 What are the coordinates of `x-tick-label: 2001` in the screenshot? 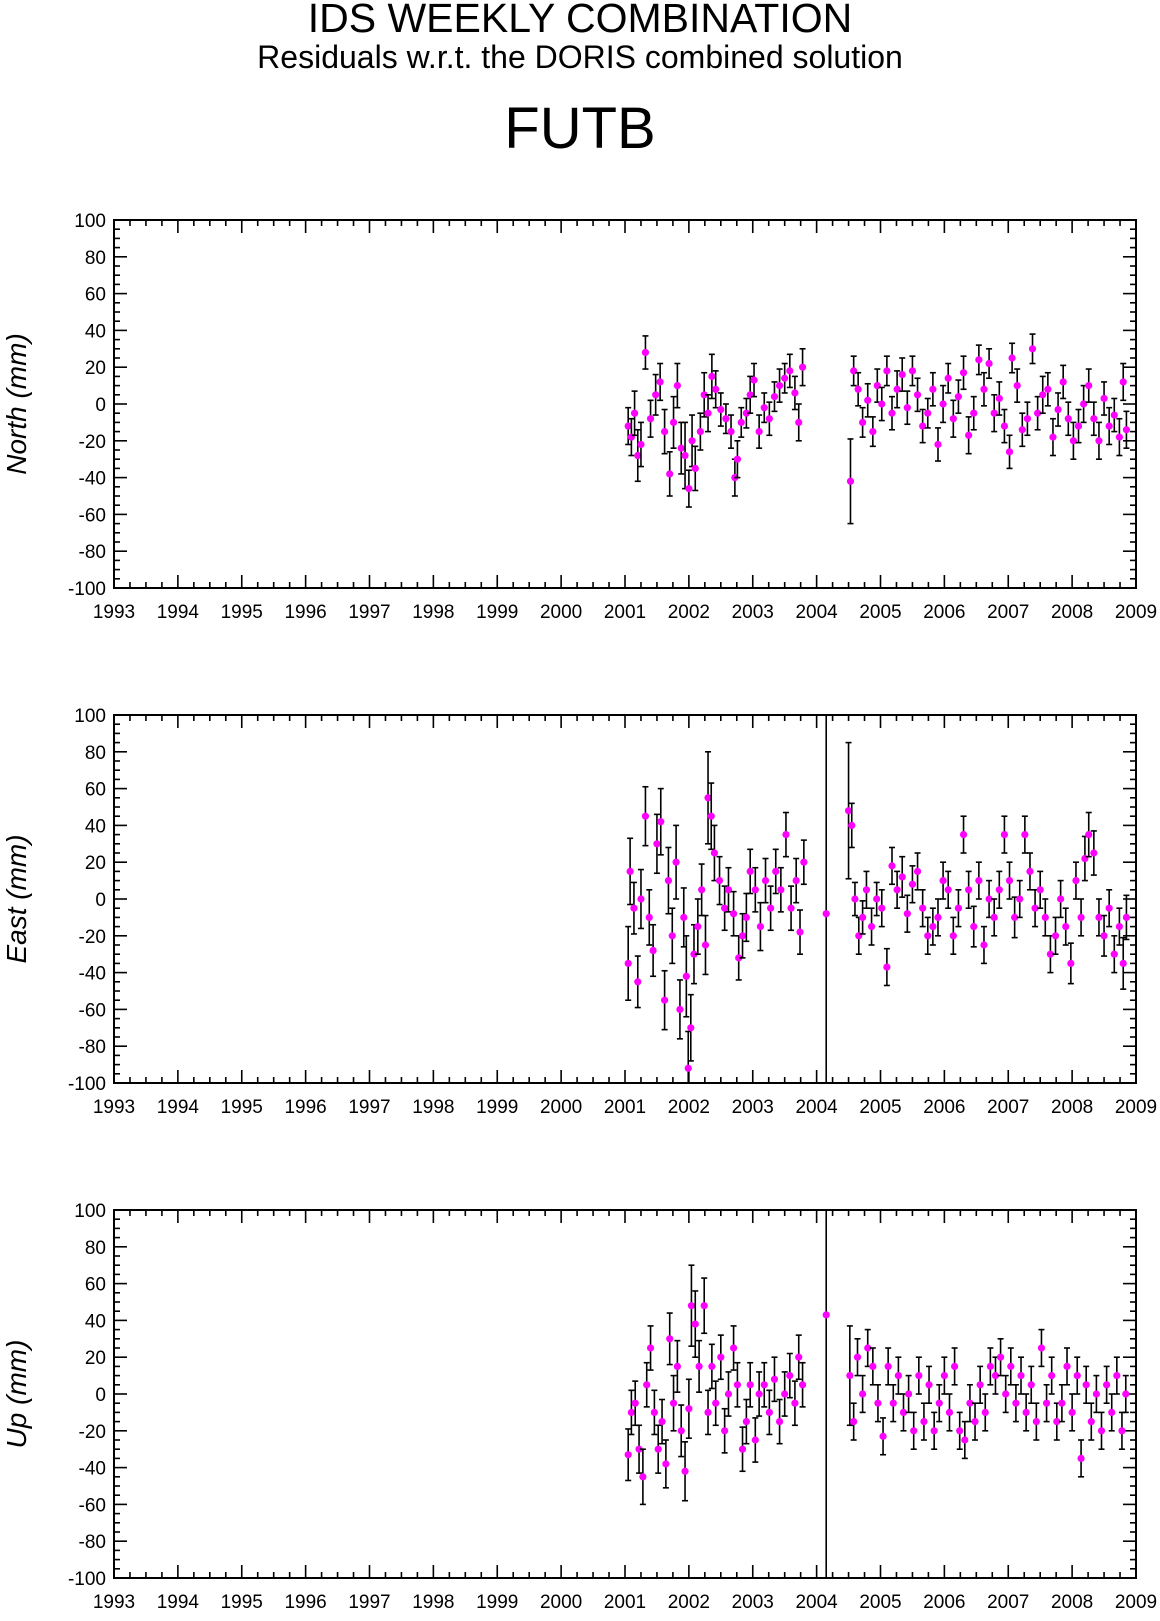 It's located at (625, 1107).